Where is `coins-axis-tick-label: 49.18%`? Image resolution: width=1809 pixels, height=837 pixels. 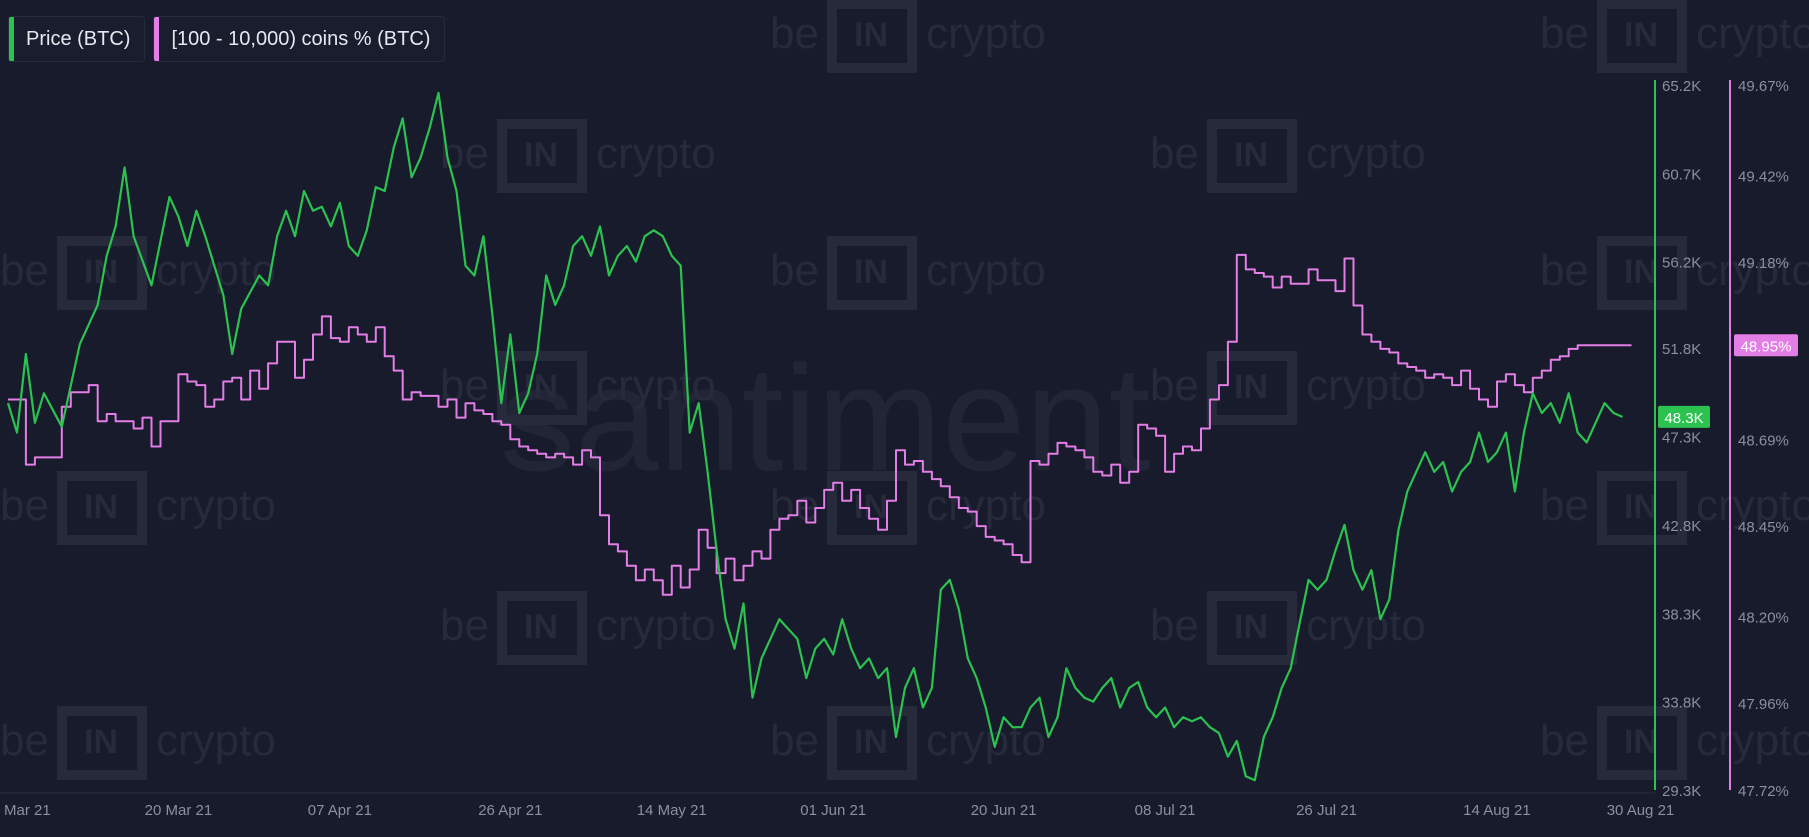
coins-axis-tick-label: 49.18% is located at coordinates (1763, 263).